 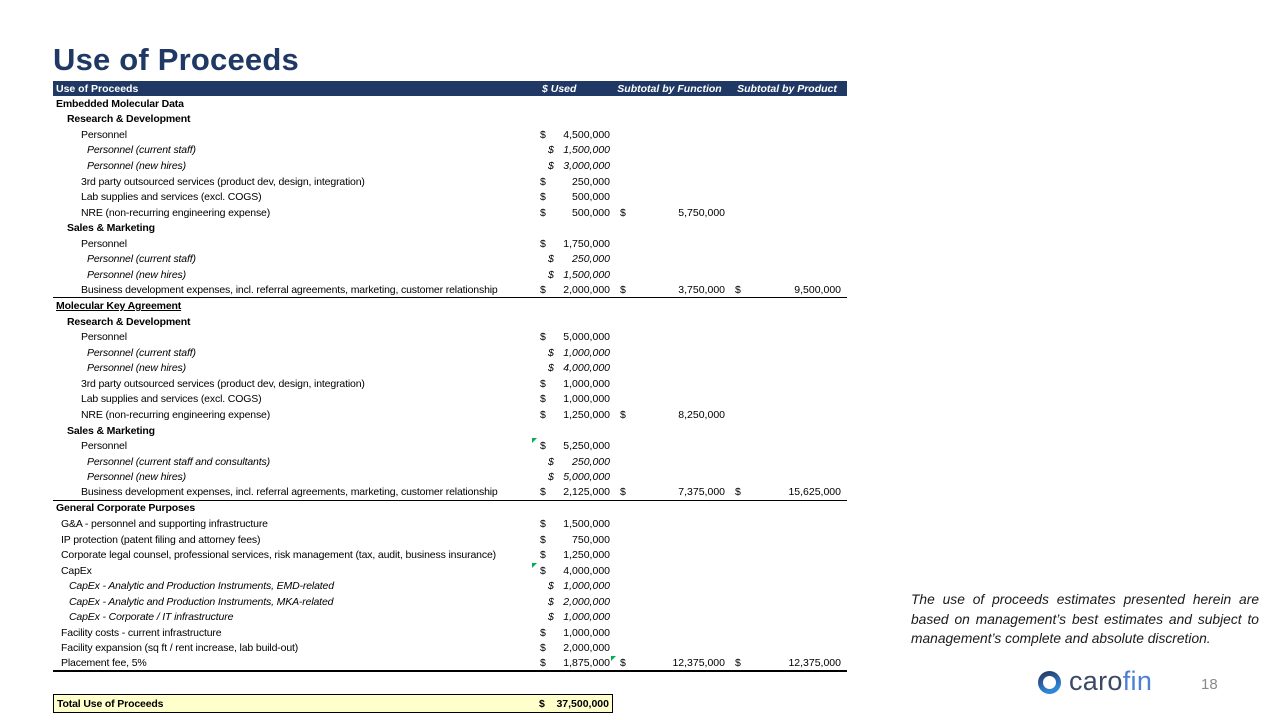 I want to click on row-label: CapEx, so click(x=76, y=570).